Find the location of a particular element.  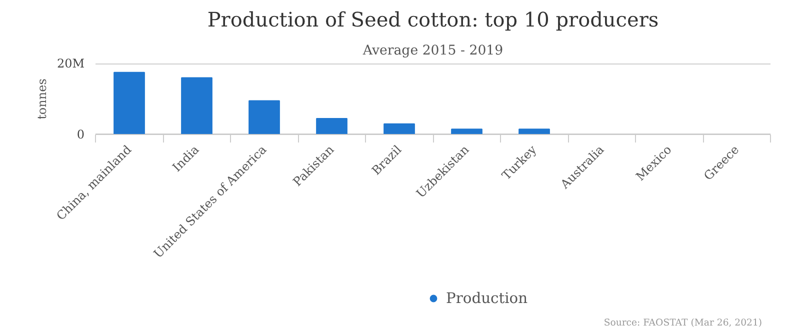

y-tick-label: 20M is located at coordinates (70, 63).